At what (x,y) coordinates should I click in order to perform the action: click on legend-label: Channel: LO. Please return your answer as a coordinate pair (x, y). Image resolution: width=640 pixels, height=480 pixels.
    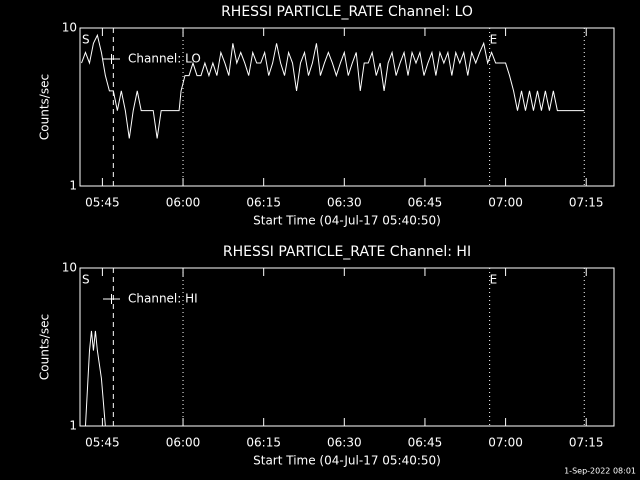
    Looking at the image, I should click on (164, 59).